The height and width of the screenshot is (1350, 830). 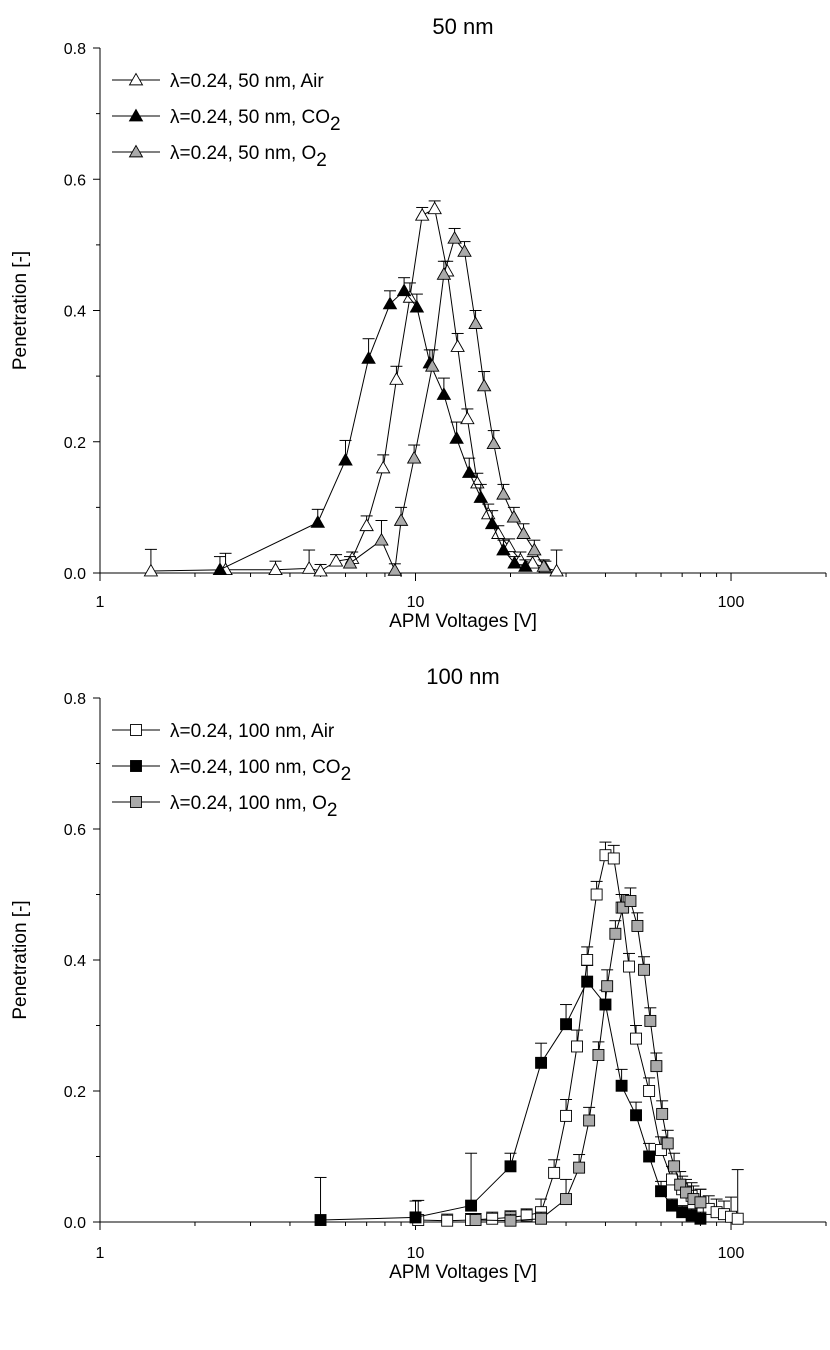 What do you see at coordinates (252, 731) in the screenshot?
I see `legend-label: λ=0.24, 100 nm, Air` at bounding box center [252, 731].